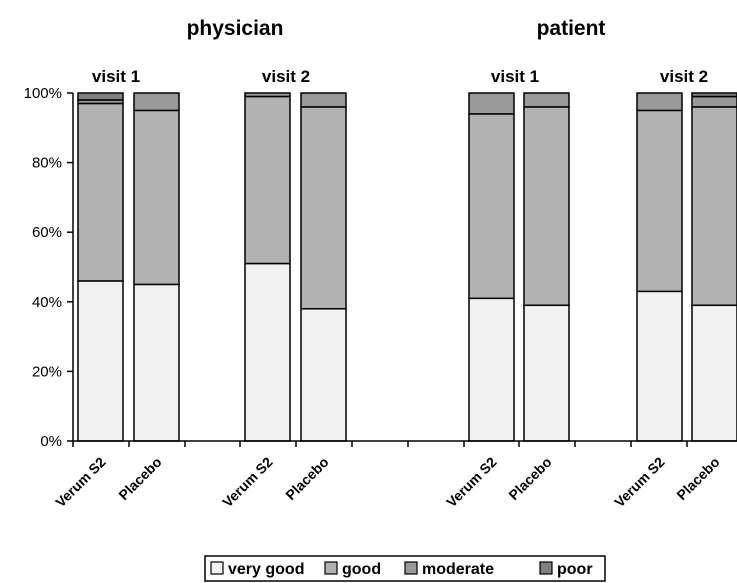 Image resolution: width=737 pixels, height=583 pixels. I want to click on y-tick-label-3: 60%, so click(47, 232).